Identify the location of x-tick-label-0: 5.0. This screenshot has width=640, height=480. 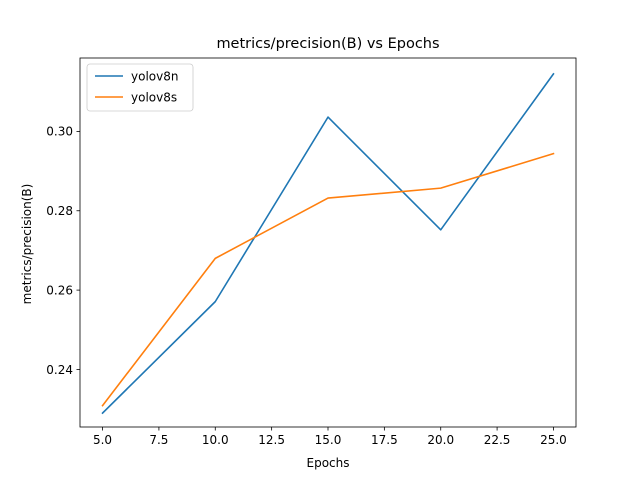
(102, 440).